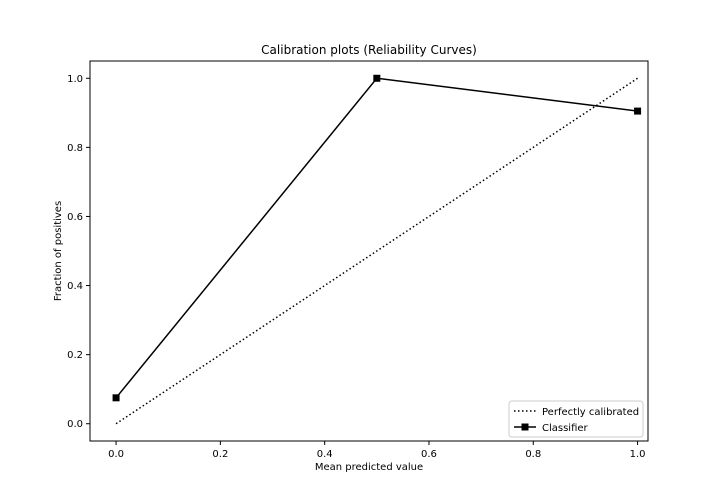 This screenshot has height=504, width=720. What do you see at coordinates (75, 355) in the screenshot?
I see `y-tick-label: 0.2` at bounding box center [75, 355].